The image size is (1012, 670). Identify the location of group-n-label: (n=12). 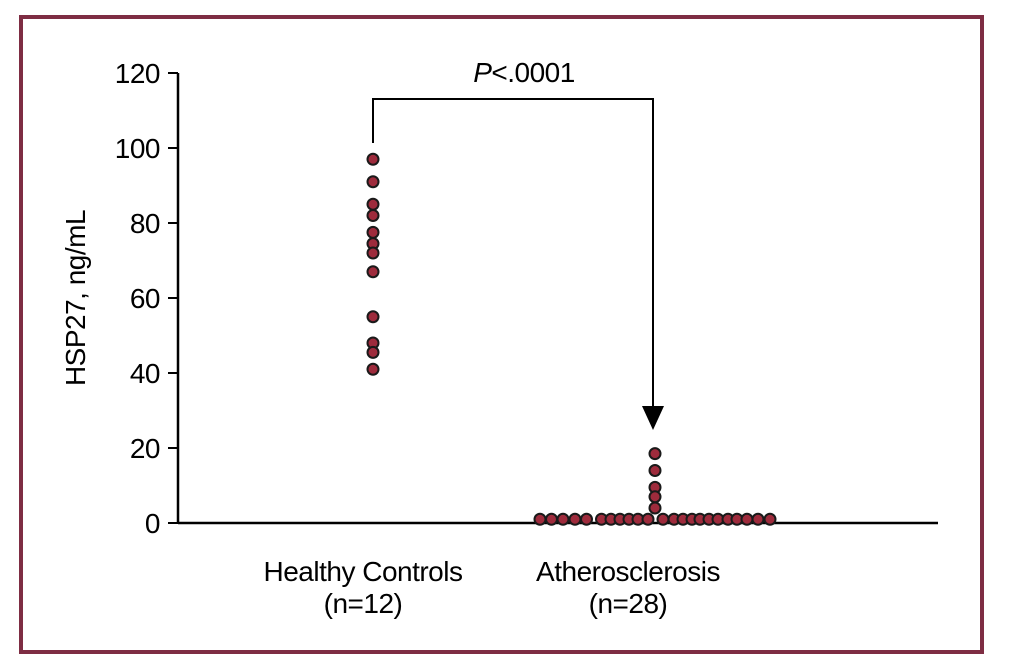
(363, 603).